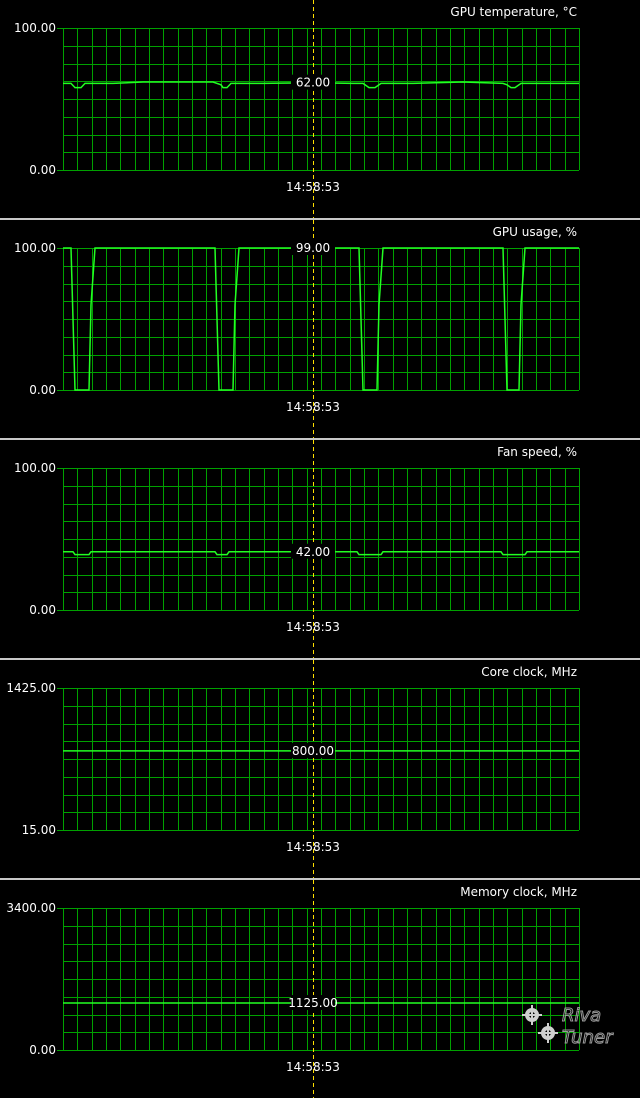 The image size is (640, 1098). What do you see at coordinates (31, 688) in the screenshot?
I see `y-max-label: 1425.00` at bounding box center [31, 688].